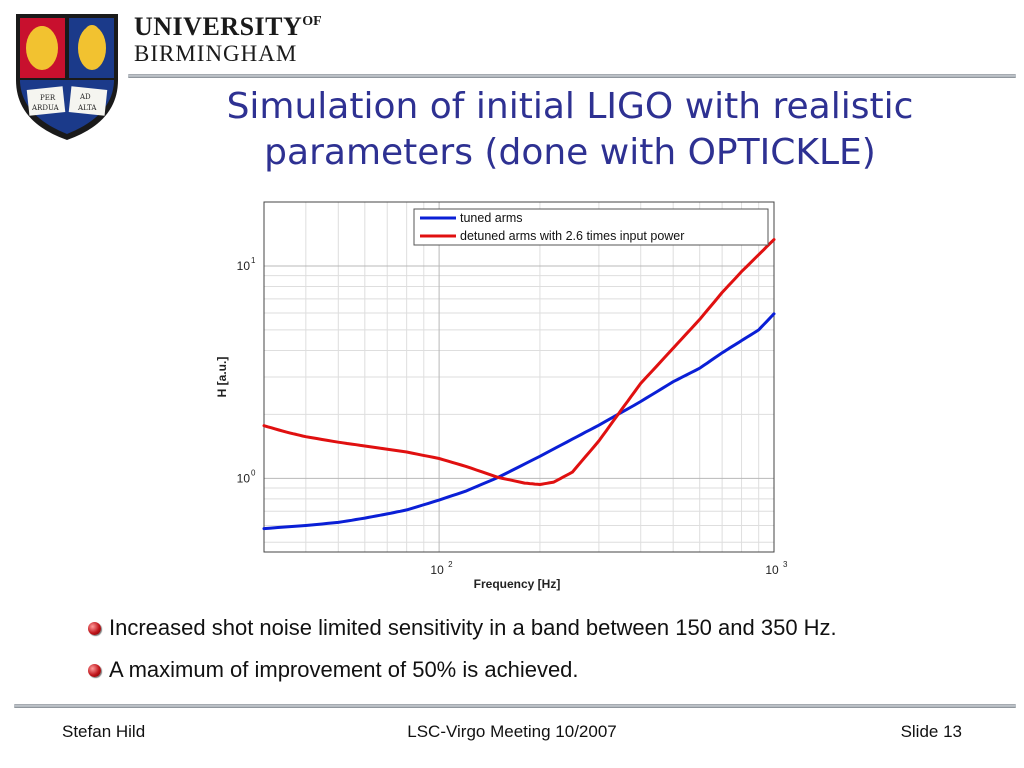  What do you see at coordinates (218, 26) in the screenshot?
I see `university-word: UNIVERSITY` at bounding box center [218, 26].